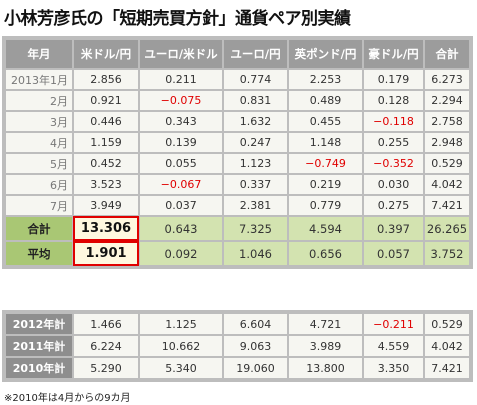 The width and height of the screenshot is (477, 405). I want to click on cell: 3.523, so click(106, 184).